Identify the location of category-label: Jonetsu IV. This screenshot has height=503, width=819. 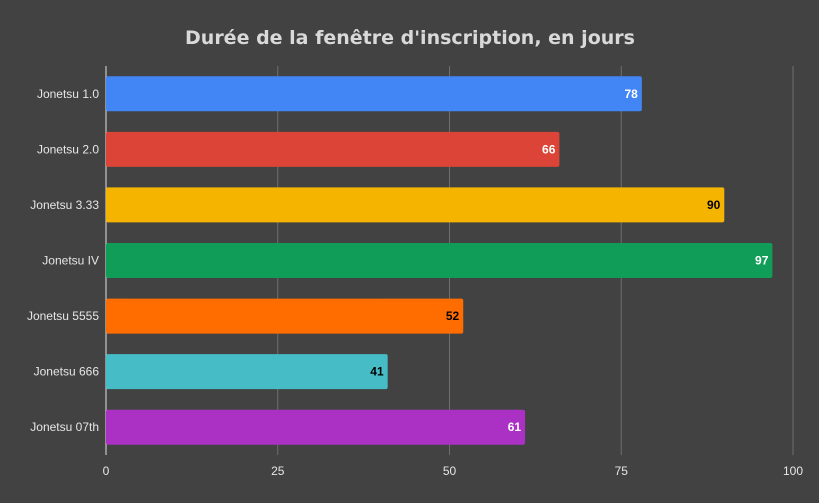
(70, 261).